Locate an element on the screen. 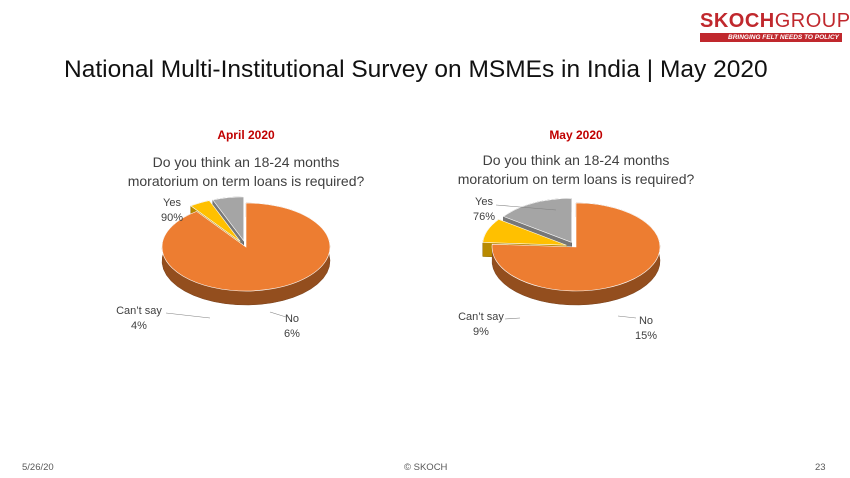 This screenshot has width=850, height=478. footer-page-number: 23 is located at coordinates (820, 467).